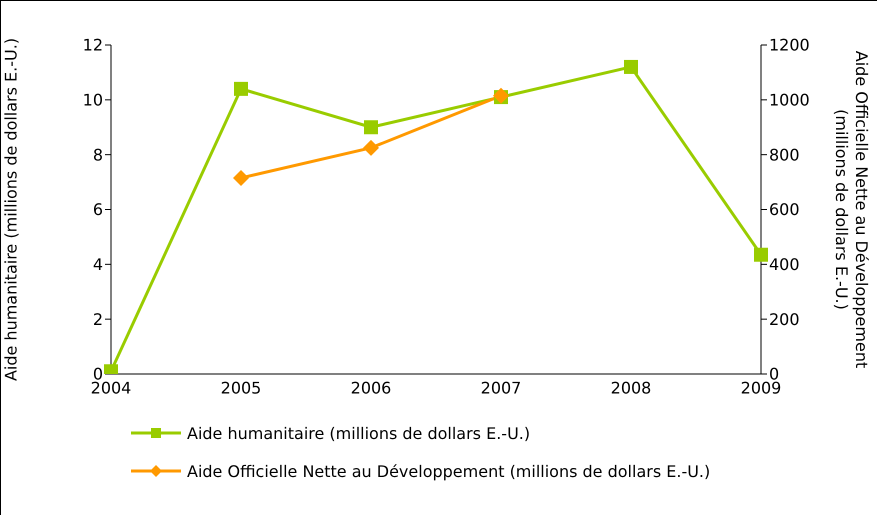 This screenshot has height=515, width=877. I want to click on y2-tick-label: 1200, so click(789, 45).